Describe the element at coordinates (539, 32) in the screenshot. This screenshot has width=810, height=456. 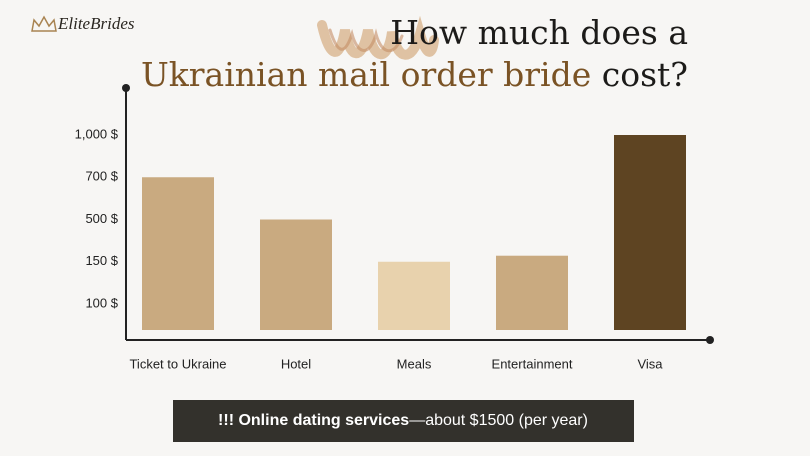
I see `title-line-1: How much does a` at that location.